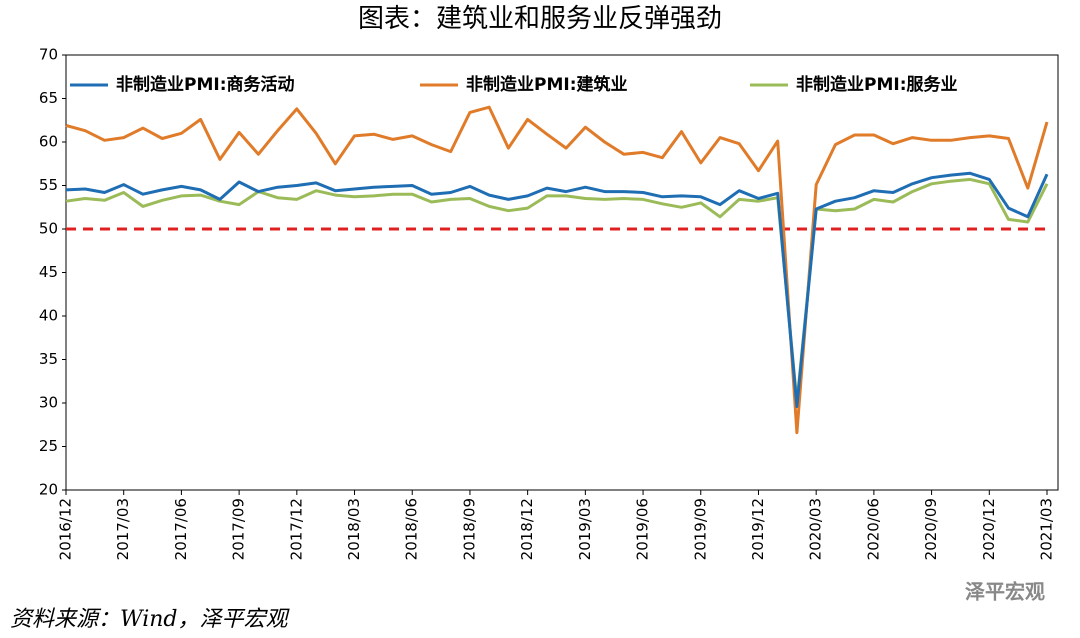  Describe the element at coordinates (585, 529) in the screenshot. I see `x-tick-label: 2019/03` at that location.